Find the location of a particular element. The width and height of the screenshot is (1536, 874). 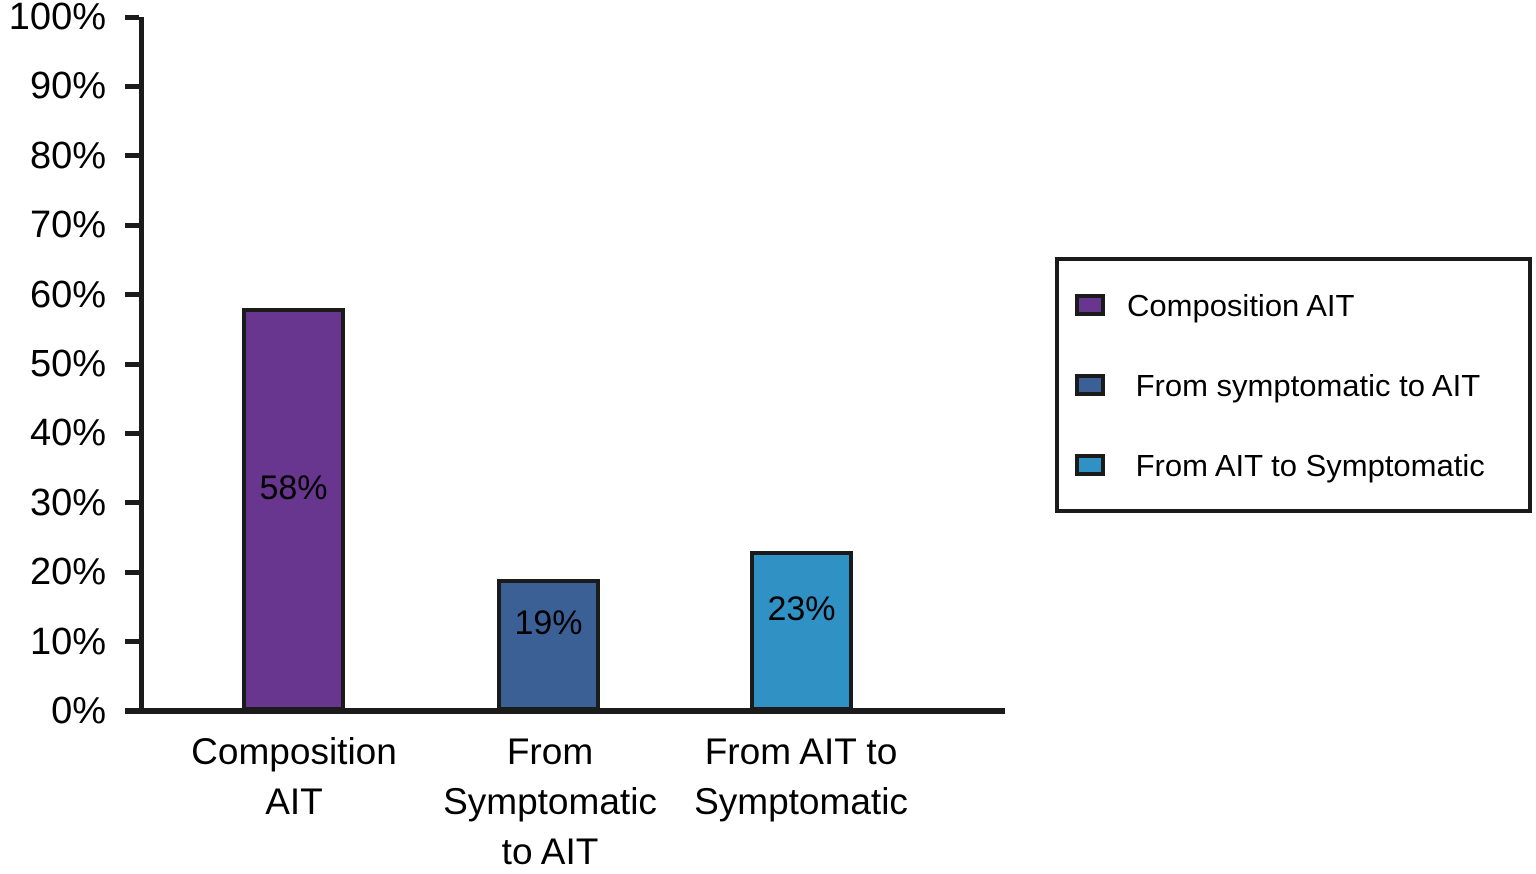

y-axis-tick-label: 10% is located at coordinates (67, 642).